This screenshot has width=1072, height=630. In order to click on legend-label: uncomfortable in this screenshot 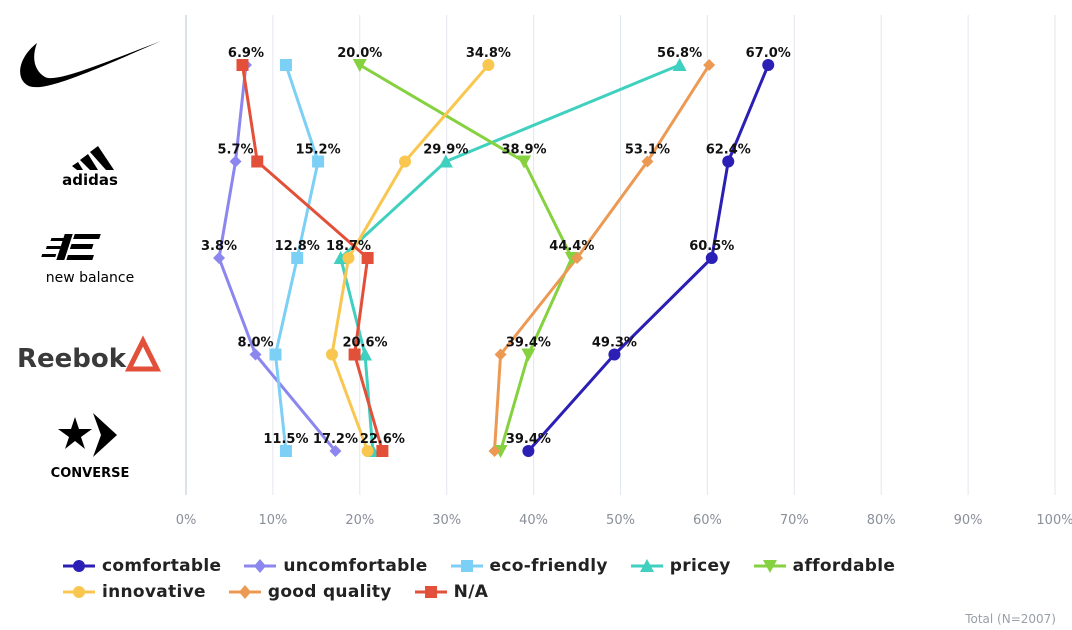, I will do `click(355, 566)`.